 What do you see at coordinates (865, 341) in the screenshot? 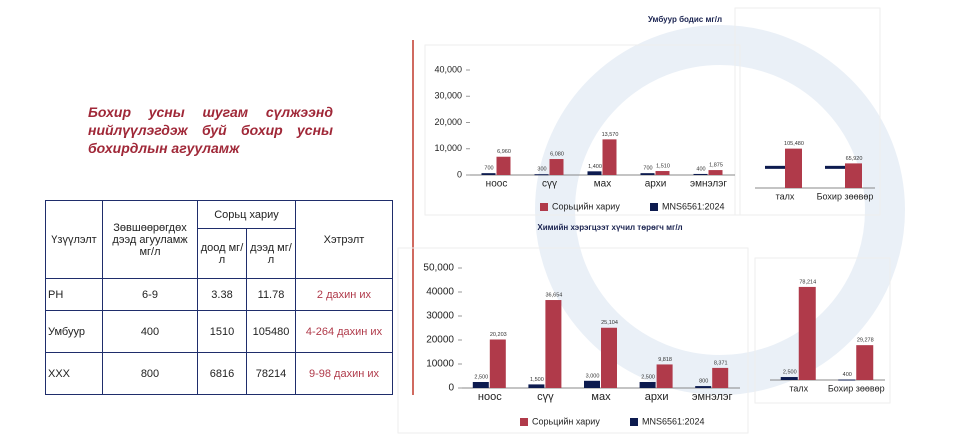
I see `data-label: 29,278` at bounding box center [865, 341].